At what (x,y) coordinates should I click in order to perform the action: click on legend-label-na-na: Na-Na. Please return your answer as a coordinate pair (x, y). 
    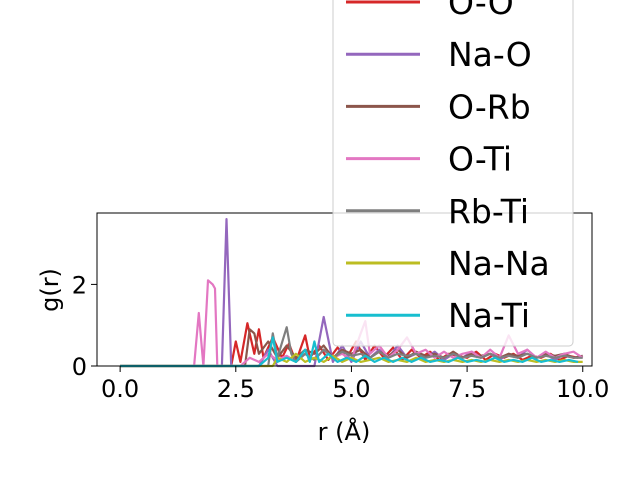
    Looking at the image, I should click on (499, 263).